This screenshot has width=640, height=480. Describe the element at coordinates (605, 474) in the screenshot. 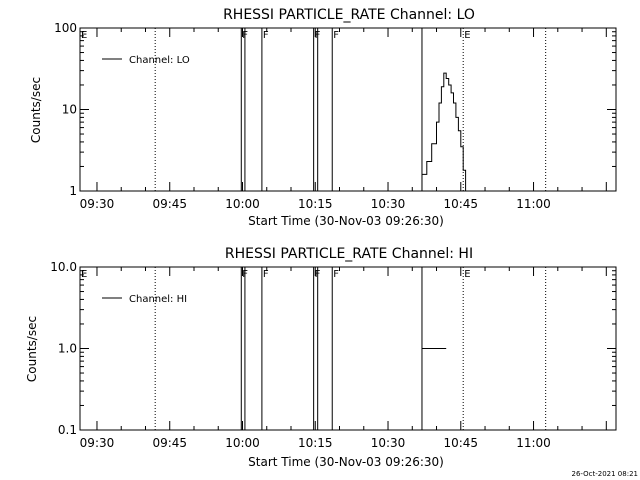

I see `footer-timestamp: 26-Oct-2021 08:21` at that location.